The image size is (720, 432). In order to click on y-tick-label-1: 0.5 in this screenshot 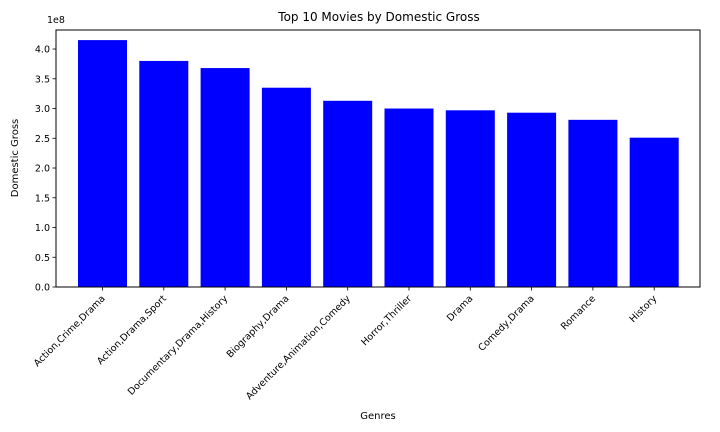, I will do `click(42, 258)`.